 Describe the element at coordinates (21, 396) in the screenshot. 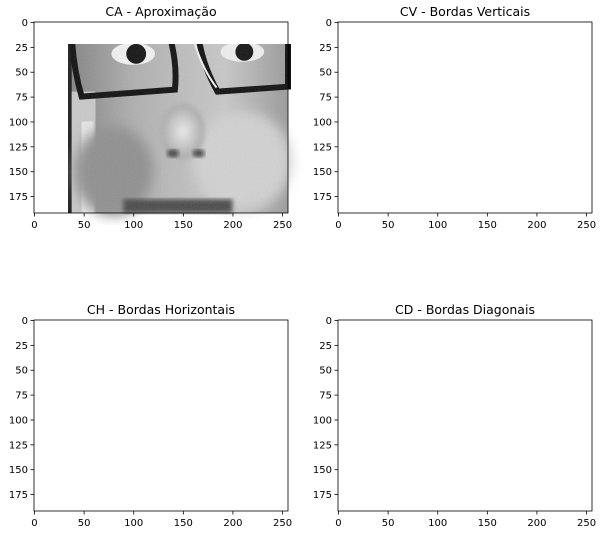

I see `panel-ch-ytick-label: 75` at that location.